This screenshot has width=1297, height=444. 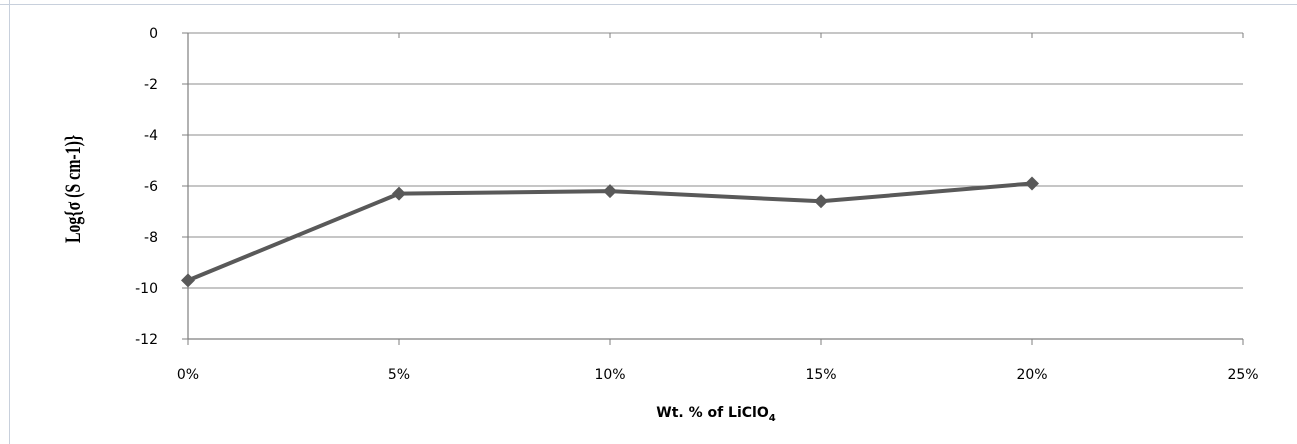 I want to click on x-tick-label-1: 5%, so click(x=399, y=375).